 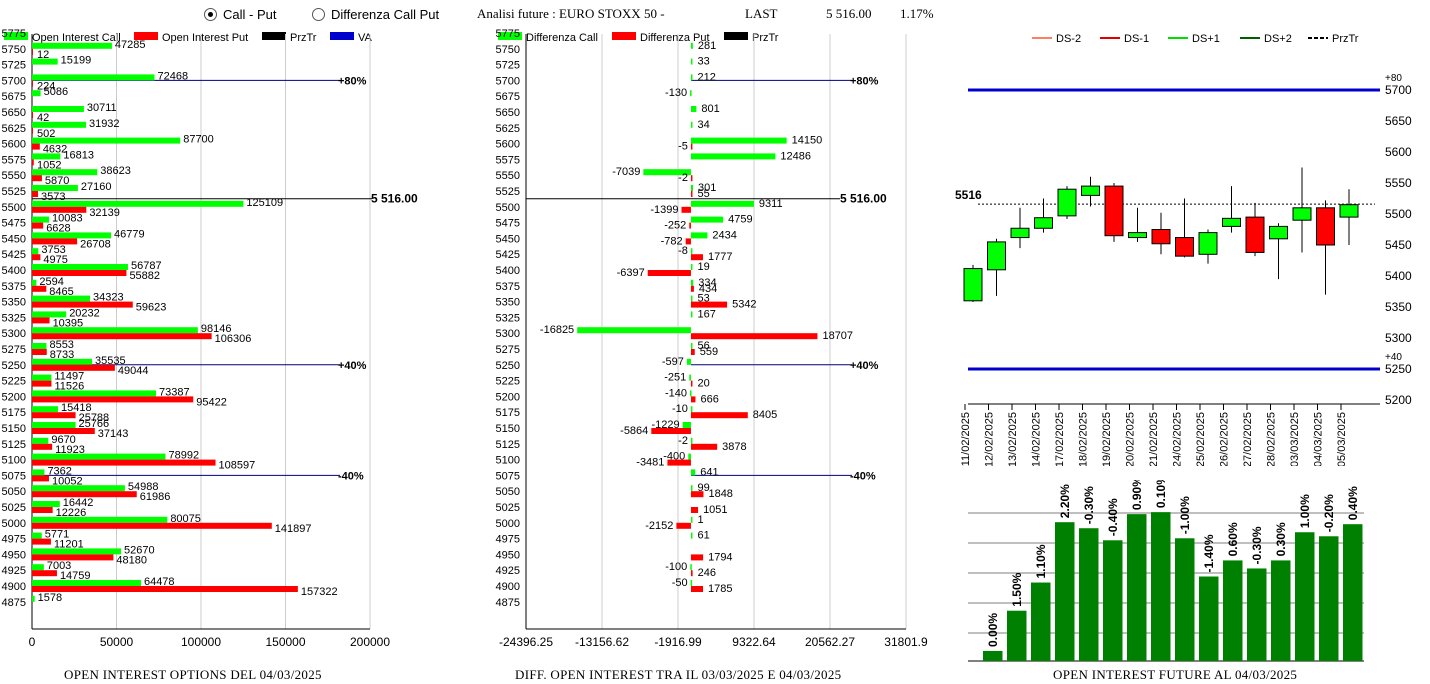 What do you see at coordinates (1398, 214) in the screenshot?
I see `y-tick-label: 5500` at bounding box center [1398, 214].